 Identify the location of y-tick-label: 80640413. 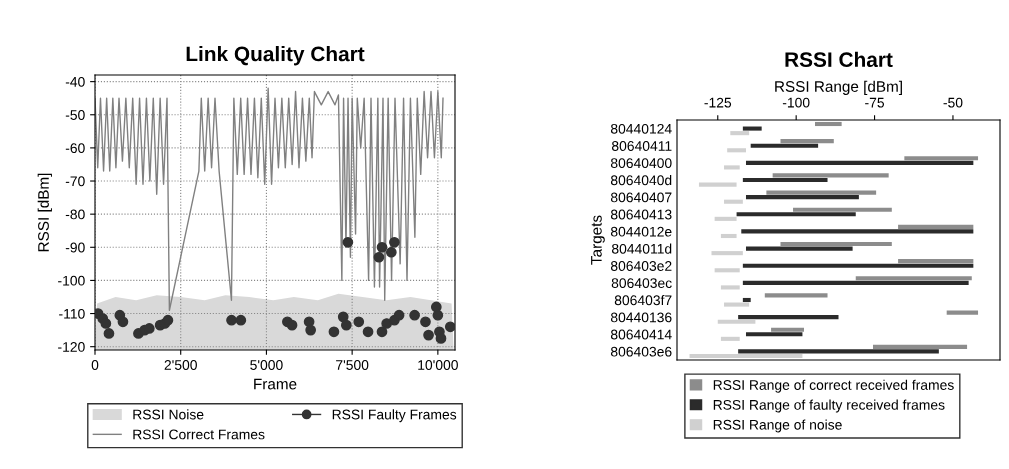
(641, 214).